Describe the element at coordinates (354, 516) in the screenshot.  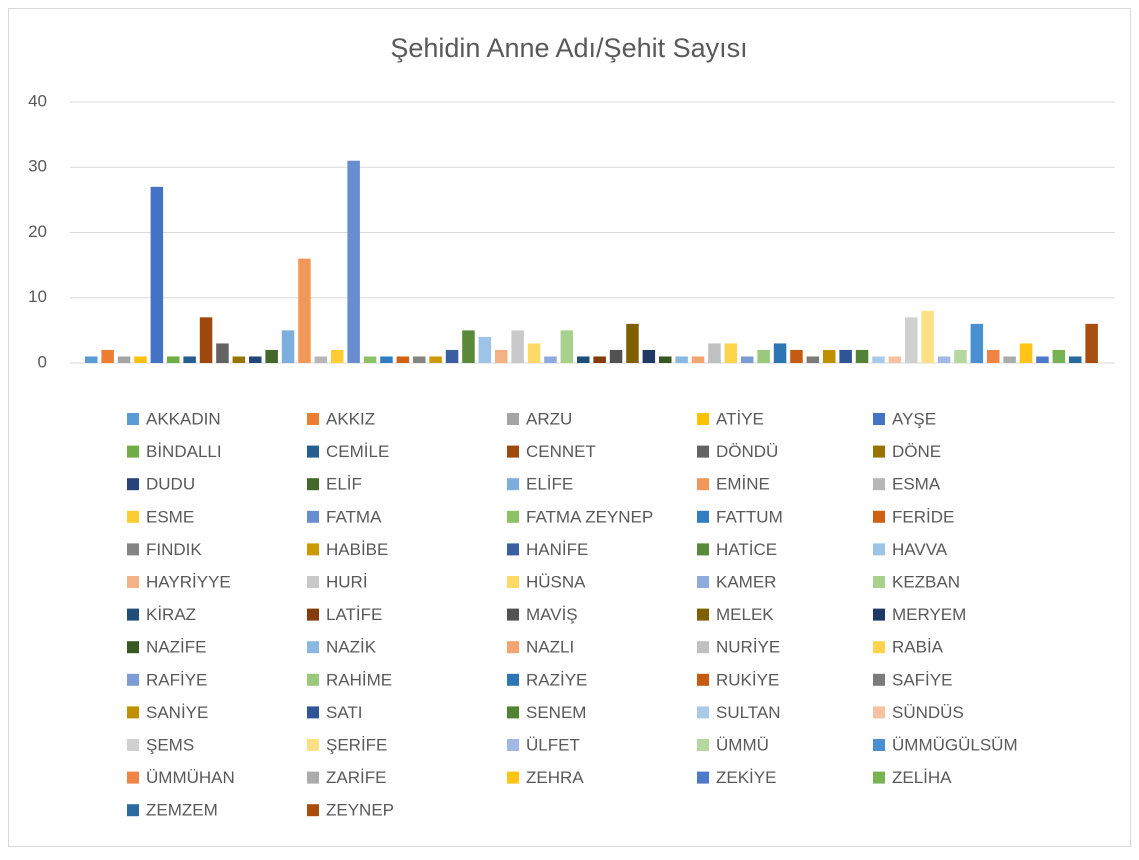
I see `legend-label: FATMA` at that location.